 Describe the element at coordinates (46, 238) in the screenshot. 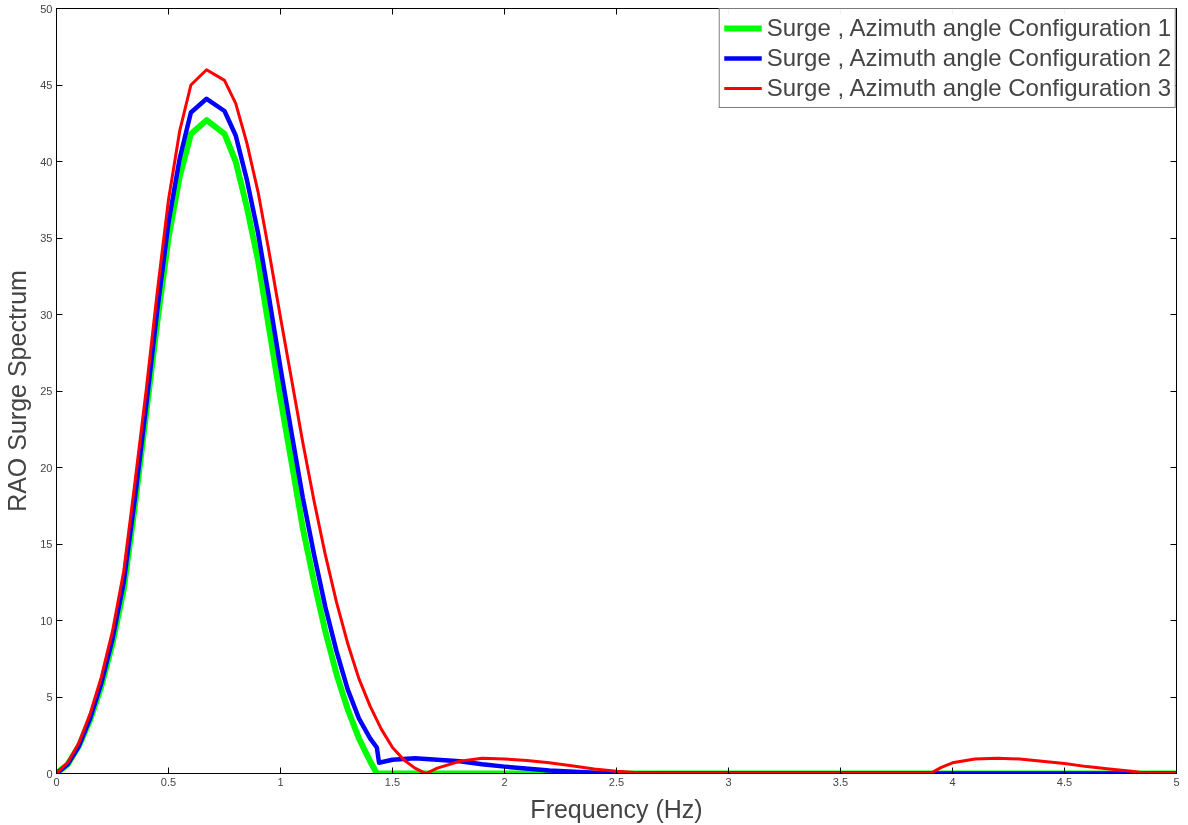

I see `y-tick-label: 35` at that location.